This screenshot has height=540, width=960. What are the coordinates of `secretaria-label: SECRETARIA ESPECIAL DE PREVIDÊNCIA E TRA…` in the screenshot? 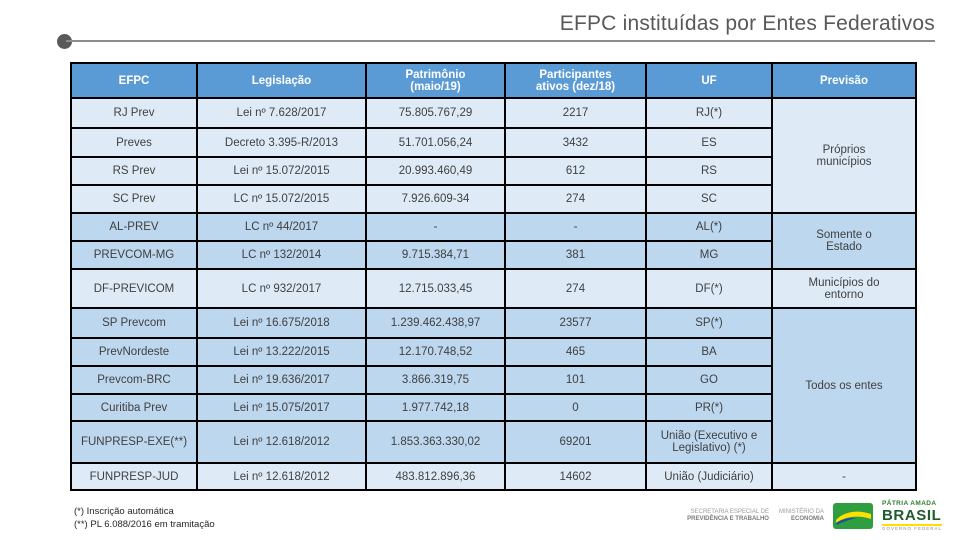 It's located at (728, 515).